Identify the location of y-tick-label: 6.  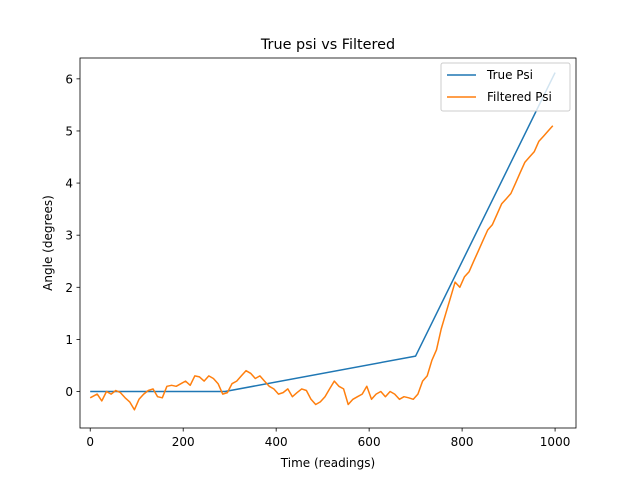
(69, 79).